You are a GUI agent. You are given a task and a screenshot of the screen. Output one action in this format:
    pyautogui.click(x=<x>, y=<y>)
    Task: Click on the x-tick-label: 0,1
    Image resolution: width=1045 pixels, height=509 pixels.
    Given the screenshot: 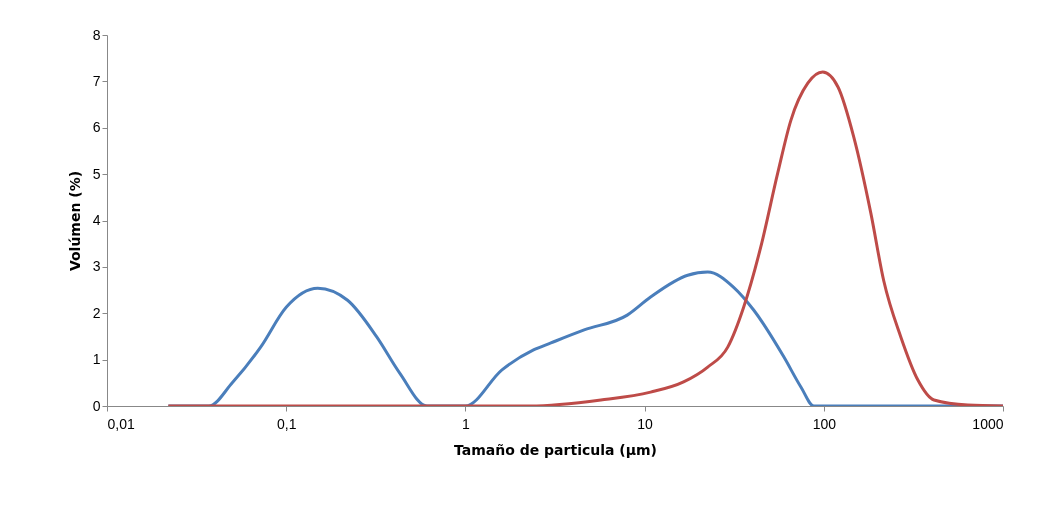 What is the action you would take?
    pyautogui.click(x=286, y=423)
    